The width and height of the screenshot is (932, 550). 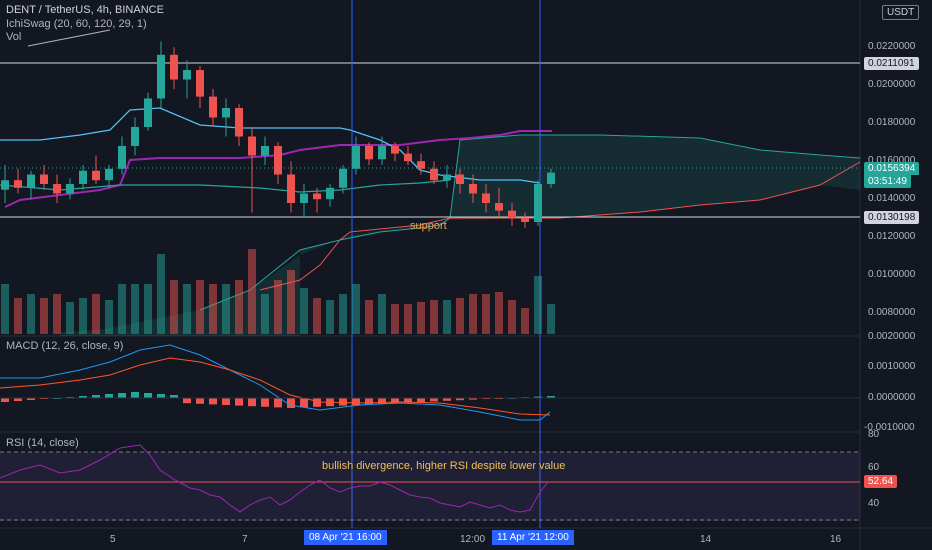 What do you see at coordinates (430, 486) in the screenshot?
I see `rsi-band` at bounding box center [430, 486].